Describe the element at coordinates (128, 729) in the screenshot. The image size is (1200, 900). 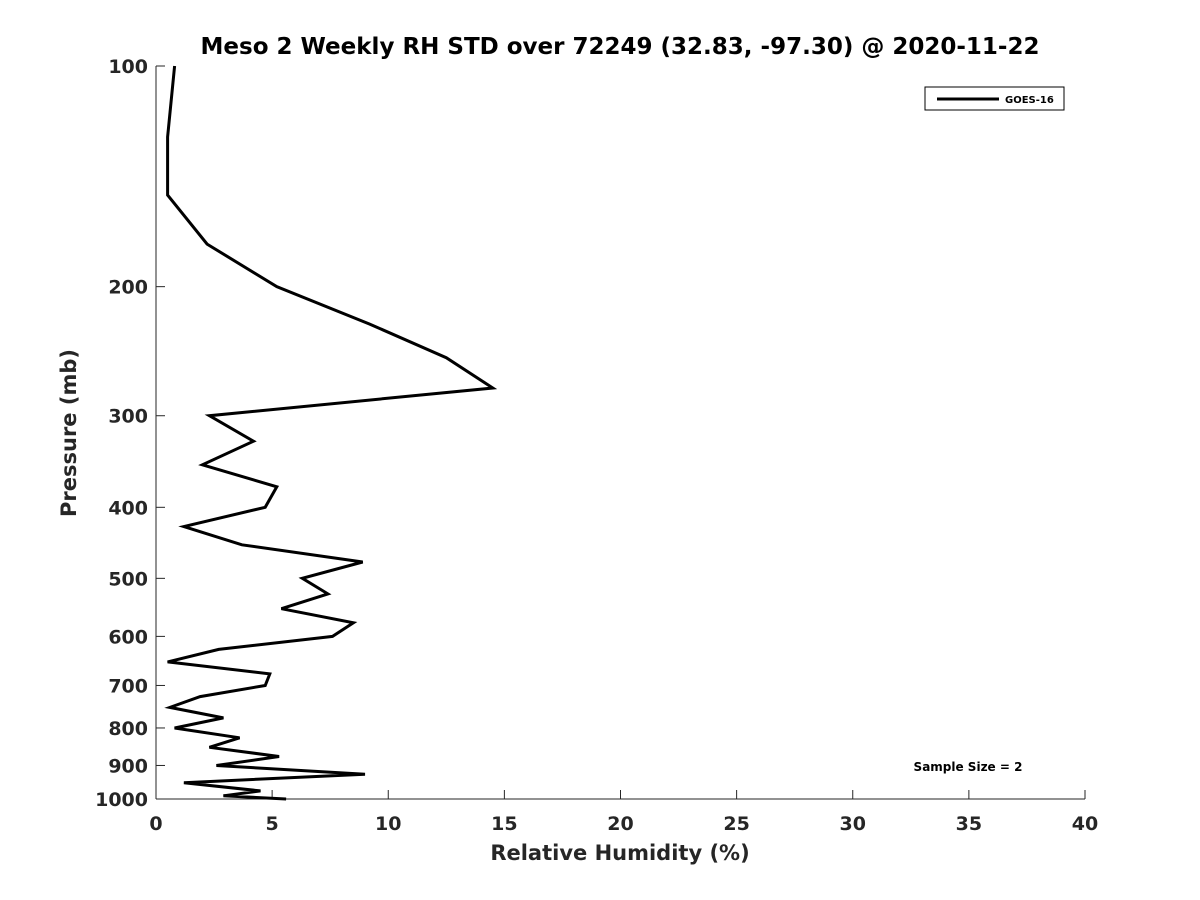
I see `y-tick-label: 800` at that location.